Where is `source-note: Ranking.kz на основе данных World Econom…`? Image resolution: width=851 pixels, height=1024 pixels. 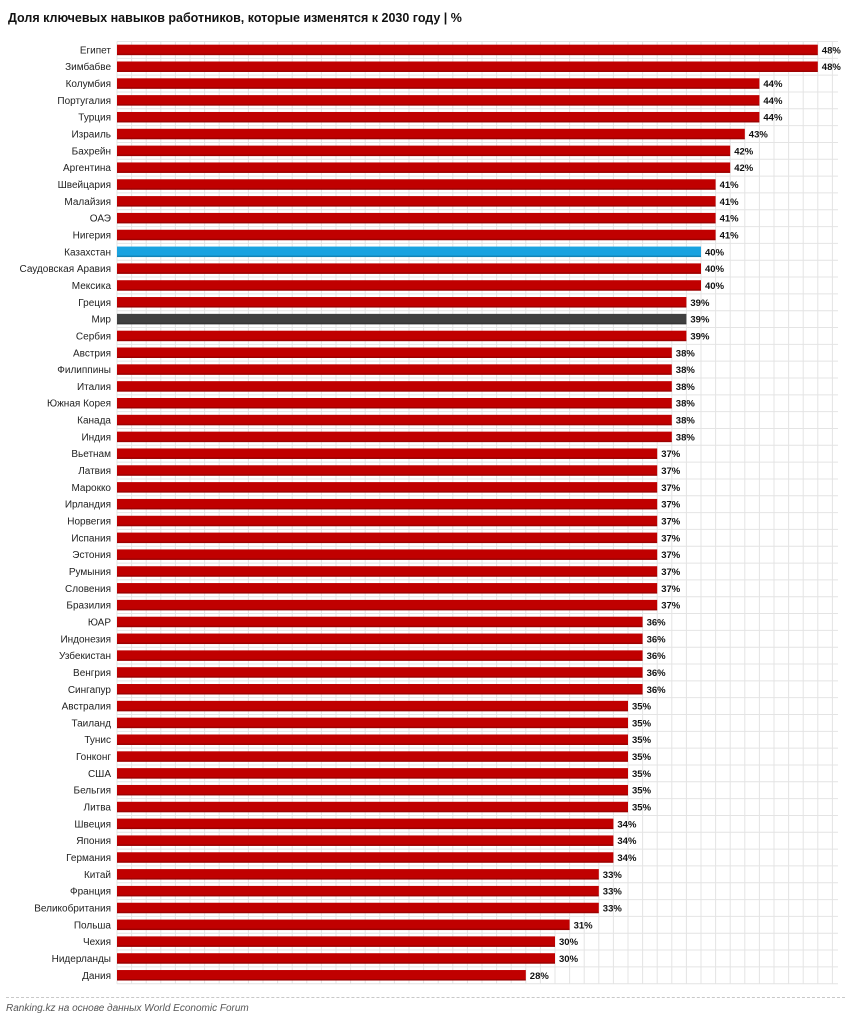 source-note: Ranking.kz на основе данных World Econom… is located at coordinates (127, 1008).